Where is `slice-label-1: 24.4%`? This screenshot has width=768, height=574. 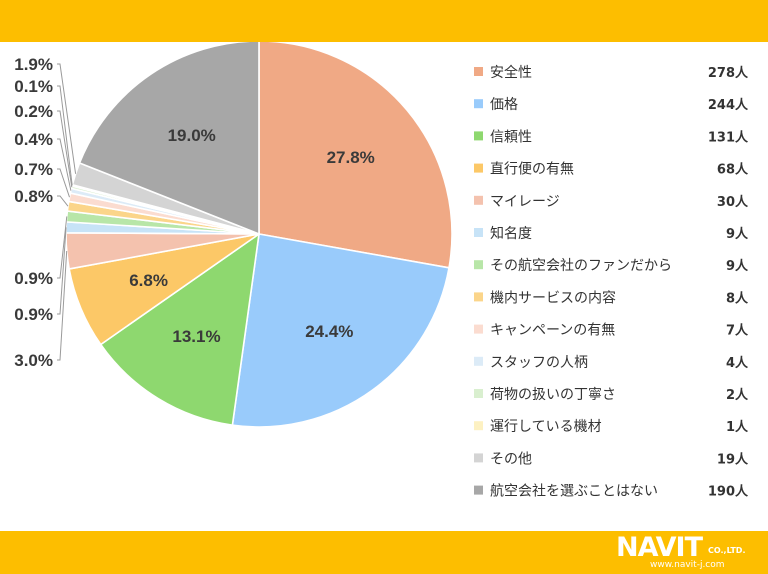
slice-label-1: 24.4% is located at coordinates (329, 331).